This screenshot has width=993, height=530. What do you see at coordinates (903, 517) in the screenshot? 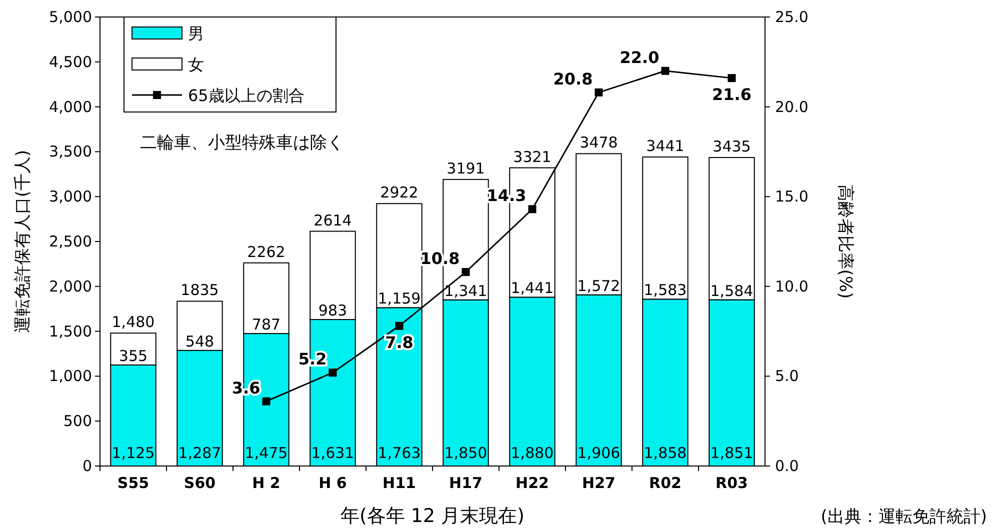
I see `text: (出典：運転免許統計)` at bounding box center [903, 517].